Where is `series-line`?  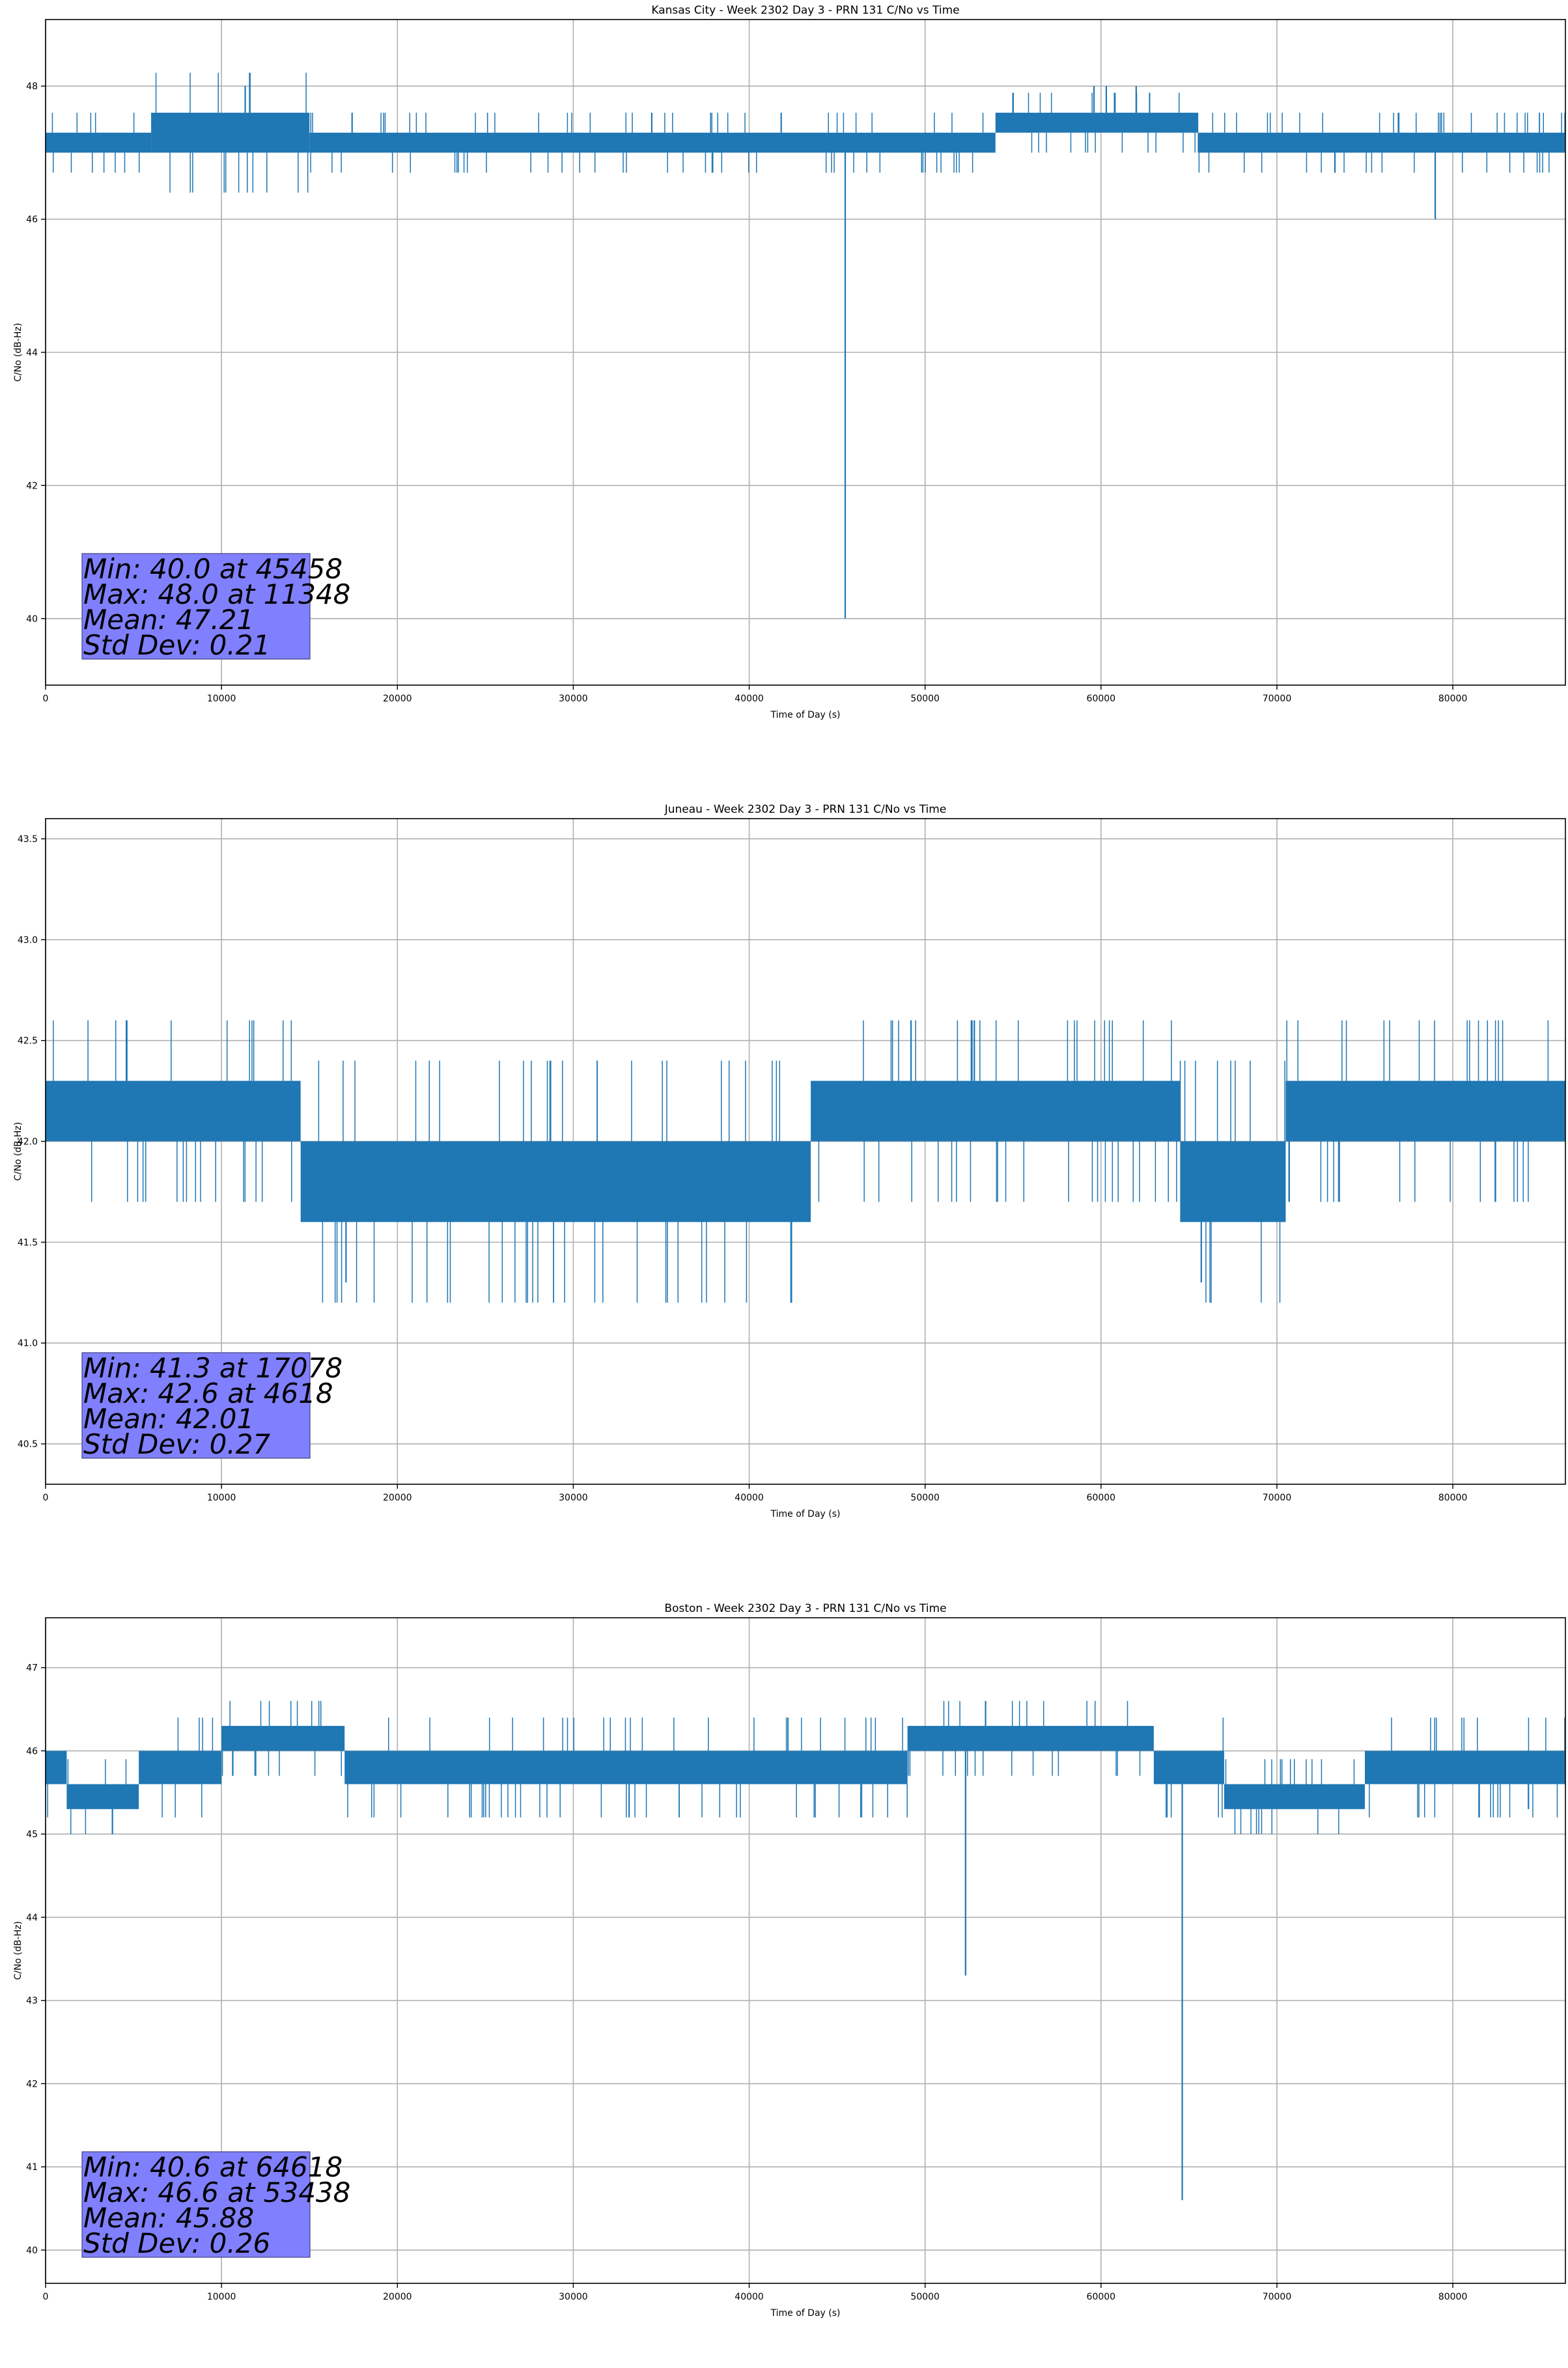 series-line is located at coordinates (805, 1161).